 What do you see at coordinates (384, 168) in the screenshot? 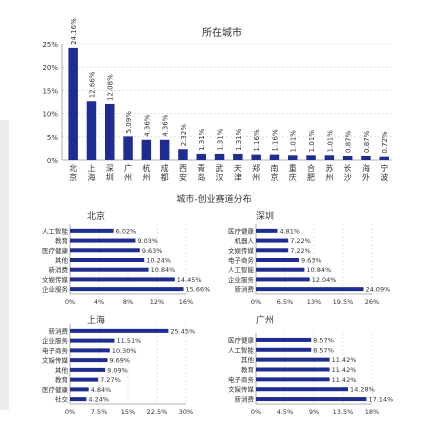
I see `x-tick-label: 宁` at bounding box center [384, 168].